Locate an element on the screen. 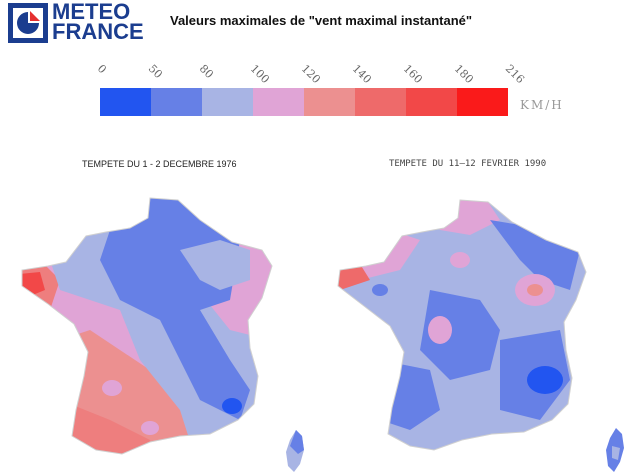 This screenshot has height=473, width=634. color-scale-tick-label: 216 is located at coordinates (514, 74).